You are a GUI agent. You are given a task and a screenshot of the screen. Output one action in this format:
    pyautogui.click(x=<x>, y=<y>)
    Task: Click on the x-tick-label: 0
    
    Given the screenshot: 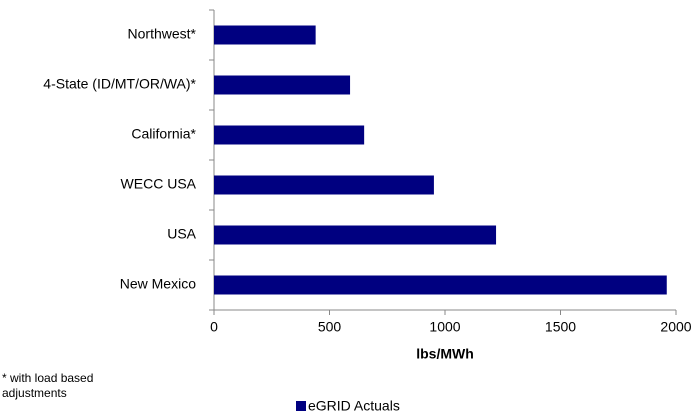 What is the action you would take?
    pyautogui.click(x=214, y=327)
    